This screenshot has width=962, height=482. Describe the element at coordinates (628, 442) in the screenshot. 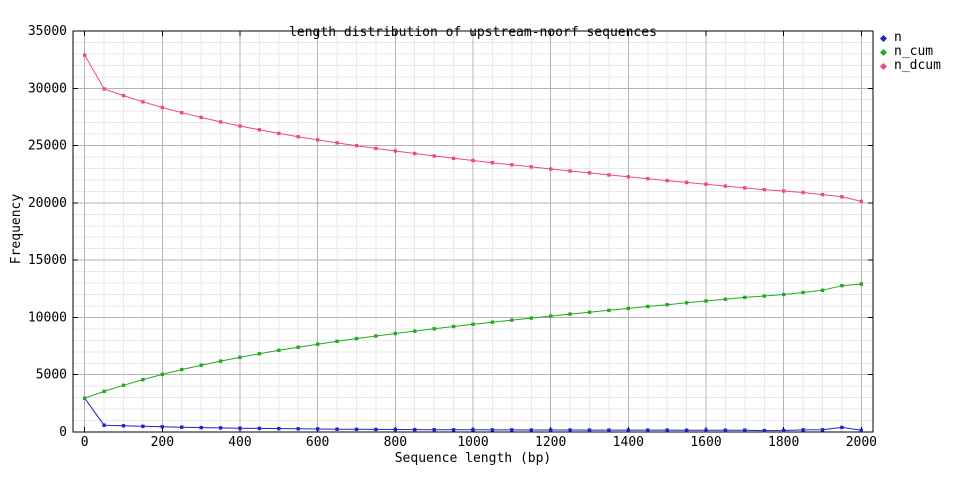

I see `x-tick-label: 1400` at that location.